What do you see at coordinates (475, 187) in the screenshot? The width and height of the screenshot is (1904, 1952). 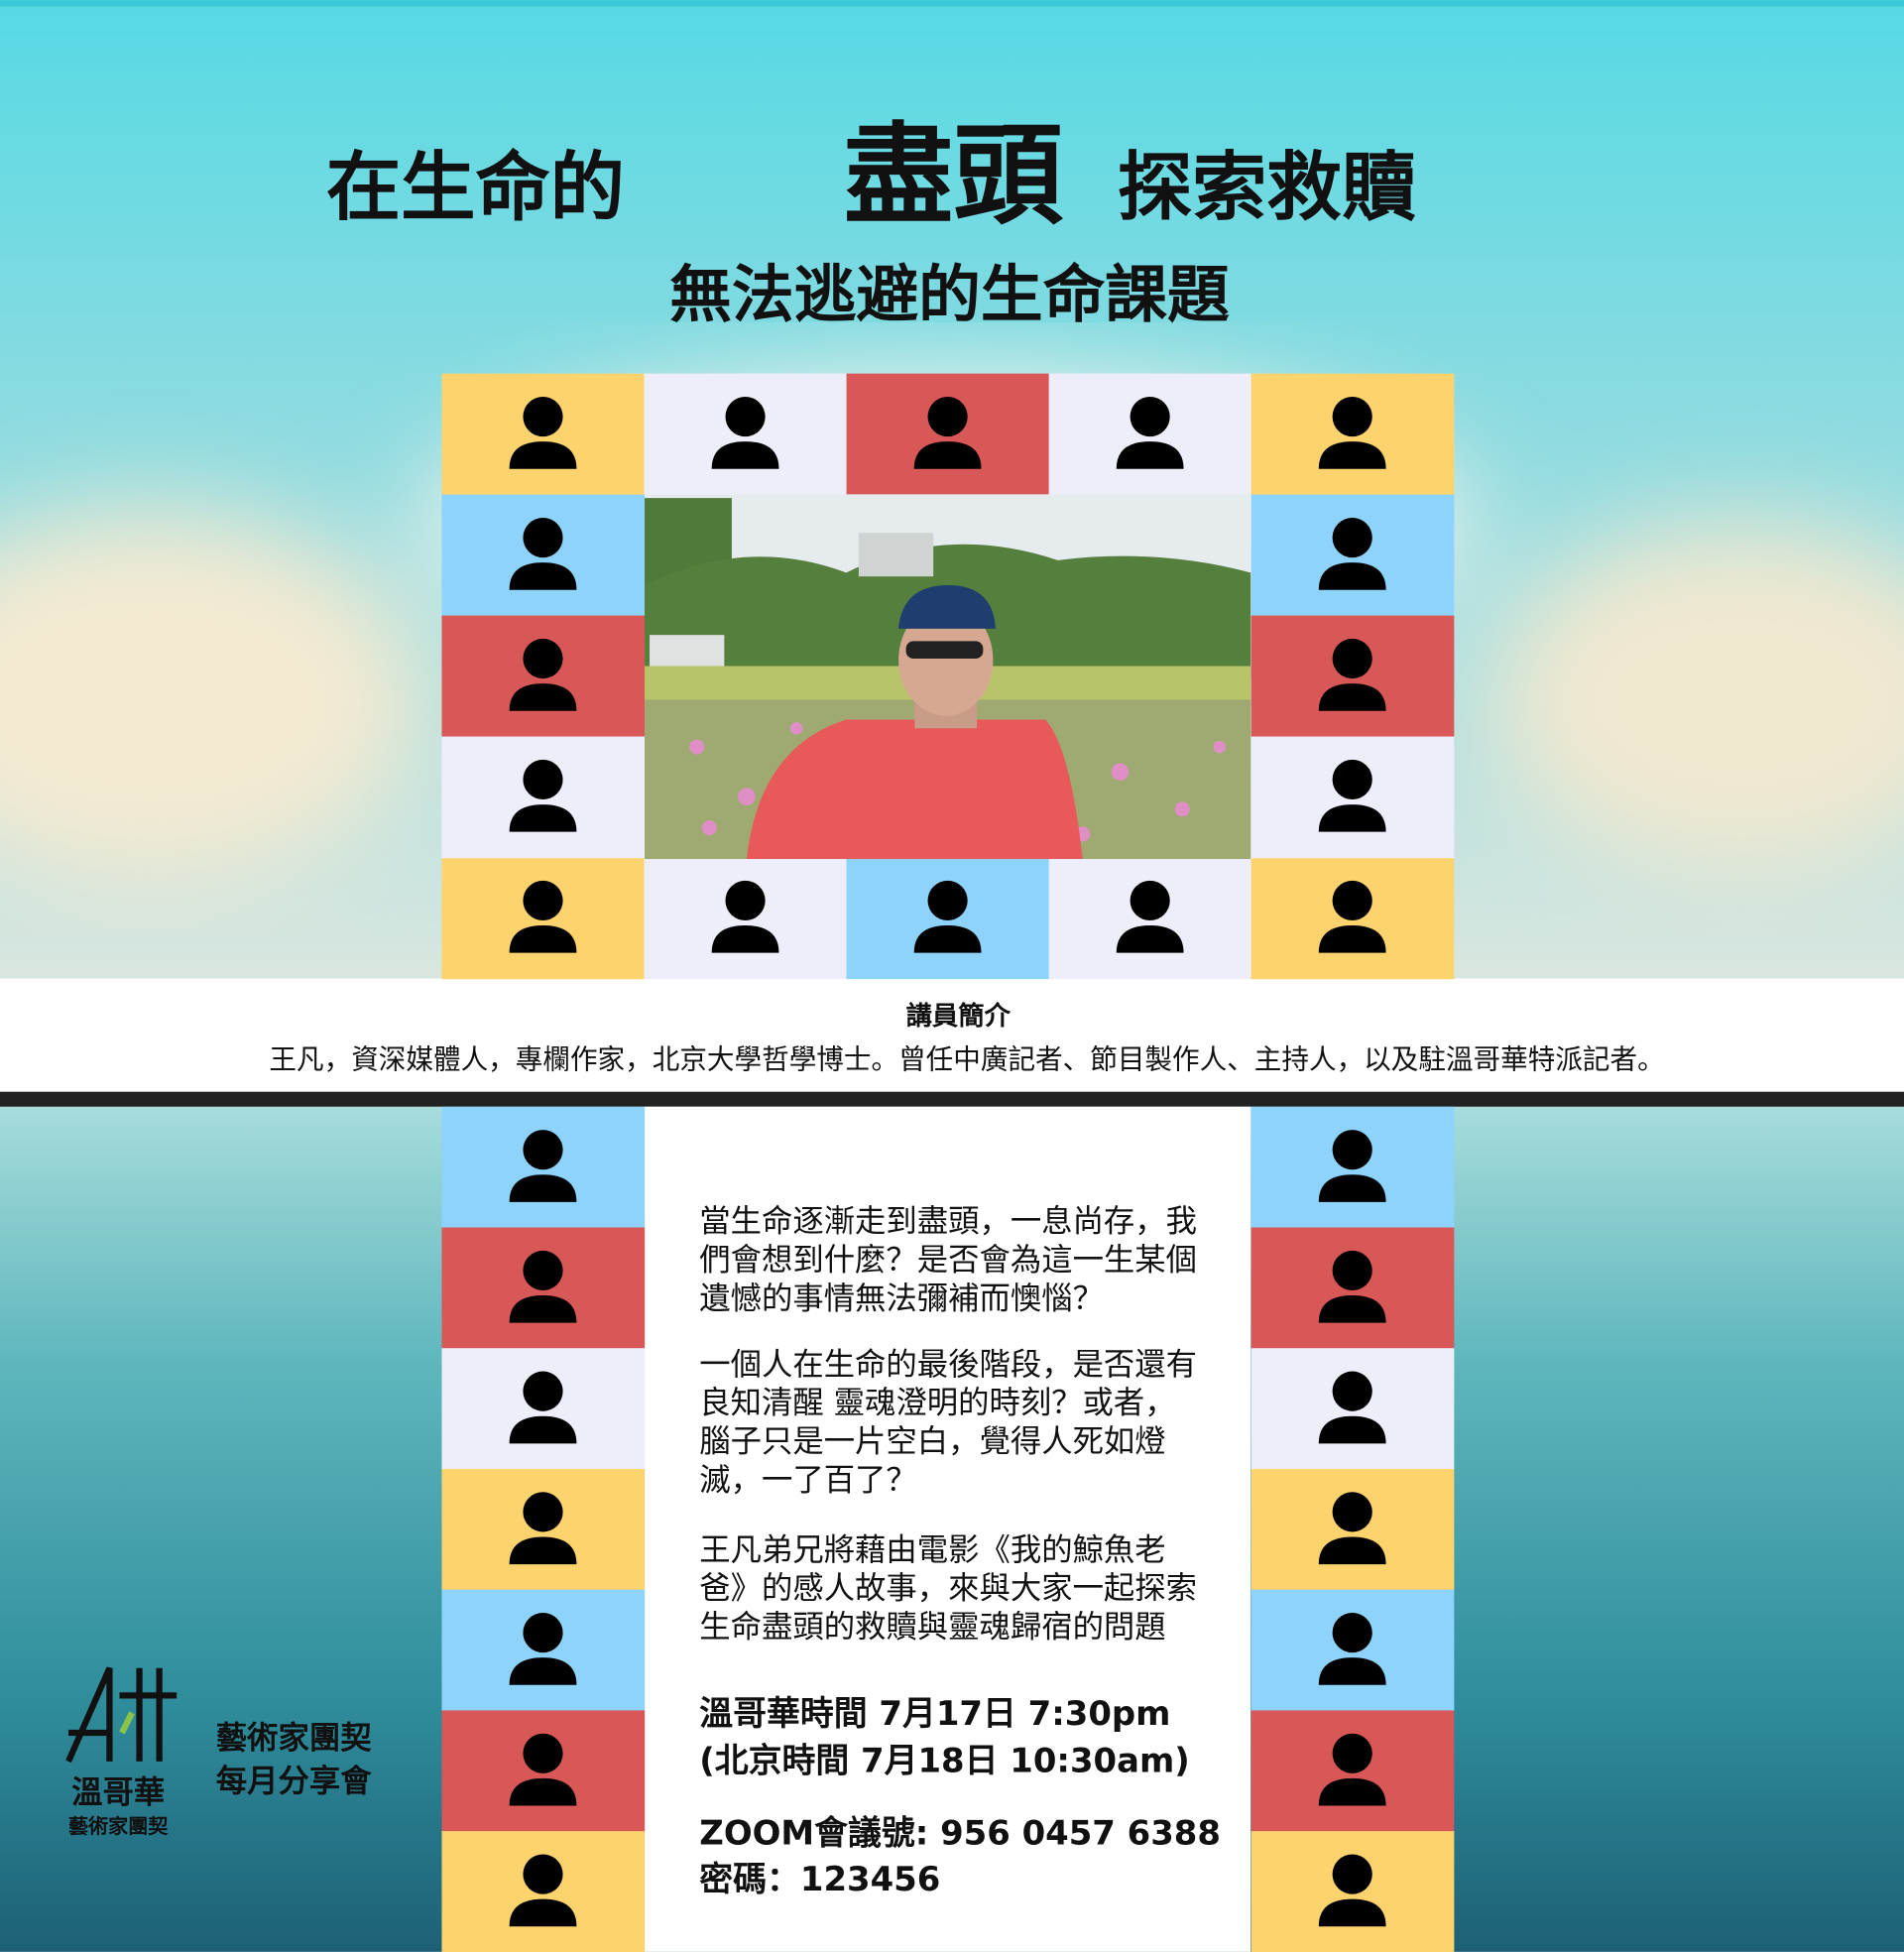 I see `title-part: 在生命的` at bounding box center [475, 187].